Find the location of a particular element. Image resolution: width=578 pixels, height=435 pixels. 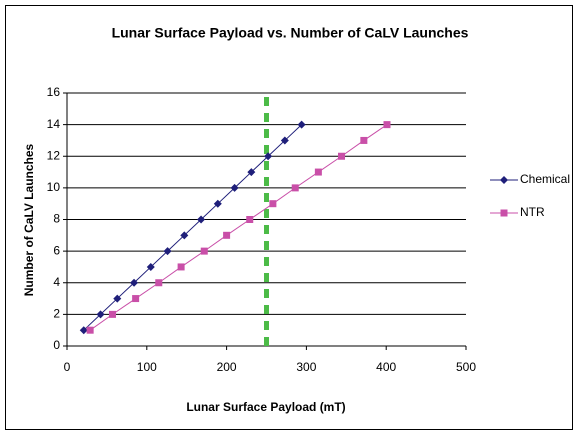

x-tick-label: 100 is located at coordinates (147, 367).